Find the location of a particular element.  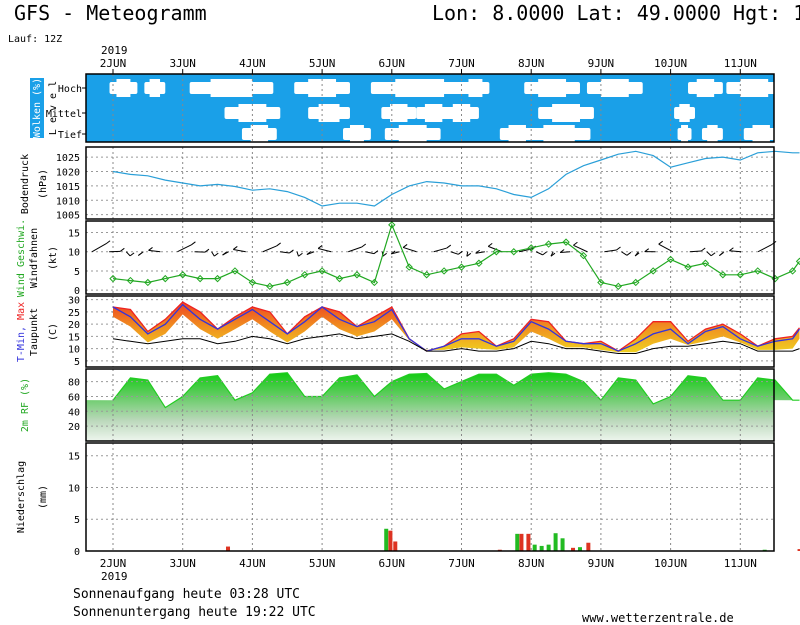

pressure-ylabel-1: Bodendruck is located at coordinates (25, 184).